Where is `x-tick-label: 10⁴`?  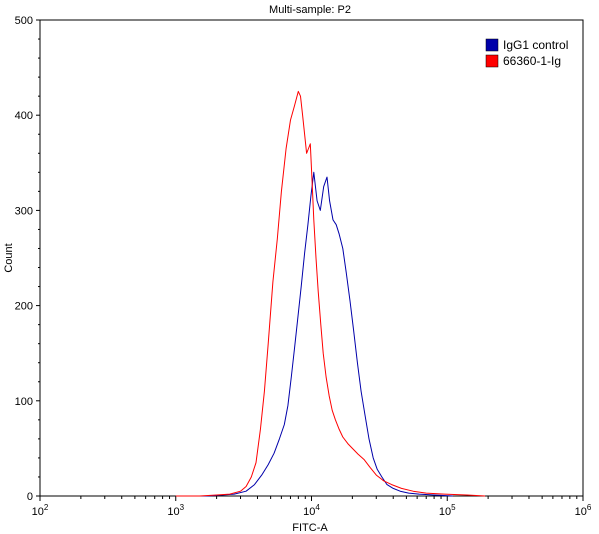
x-tick-label: 10⁴ is located at coordinates (311, 510).